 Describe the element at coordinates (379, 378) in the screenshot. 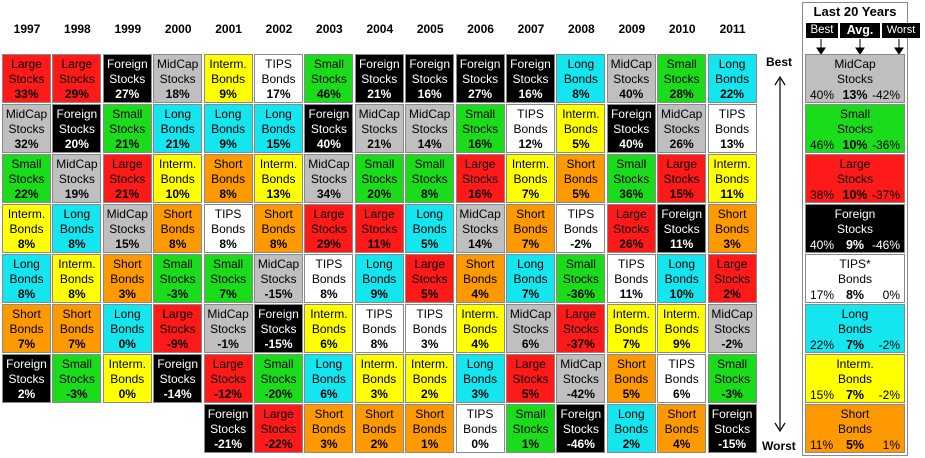

I see `return-cell: Interm. Bonds 3%` at that location.